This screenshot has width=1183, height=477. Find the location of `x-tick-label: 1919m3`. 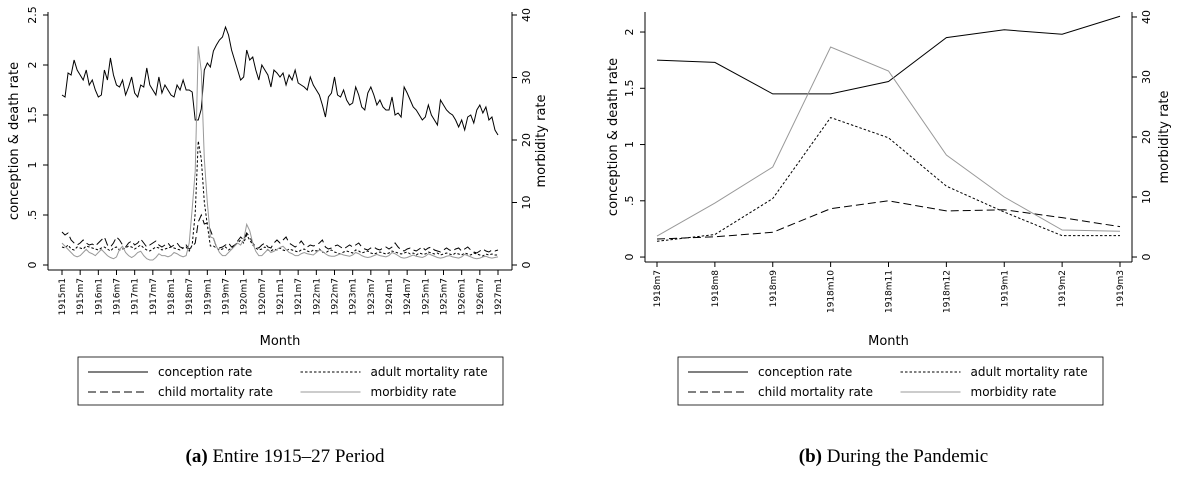

x-tick-label: 1919m3 is located at coordinates (1121, 288).